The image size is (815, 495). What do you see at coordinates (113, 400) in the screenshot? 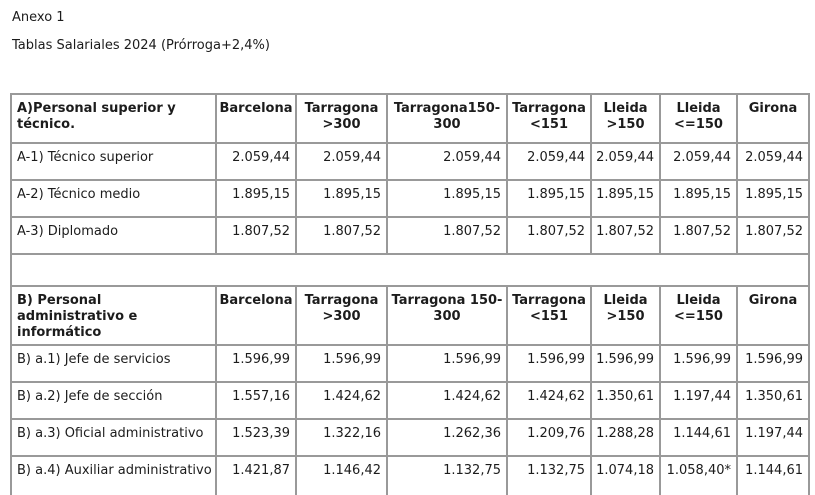
I see `row-label: B) a.2) Jefe de sección` at bounding box center [113, 400].